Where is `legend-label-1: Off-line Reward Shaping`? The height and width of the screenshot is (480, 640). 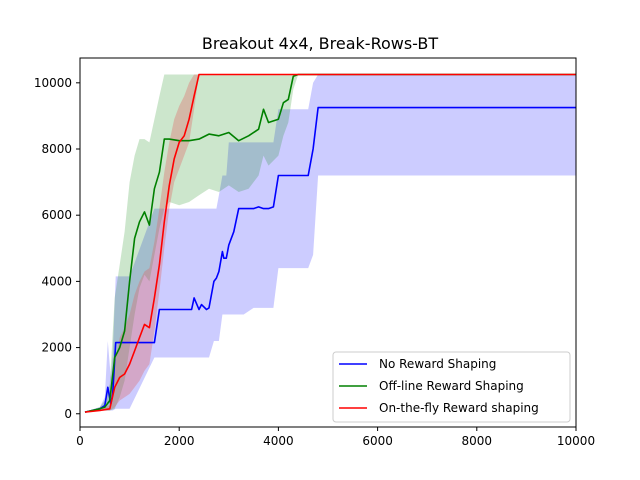
legend-label-1: Off-line Reward Shaping is located at coordinates (451, 386).